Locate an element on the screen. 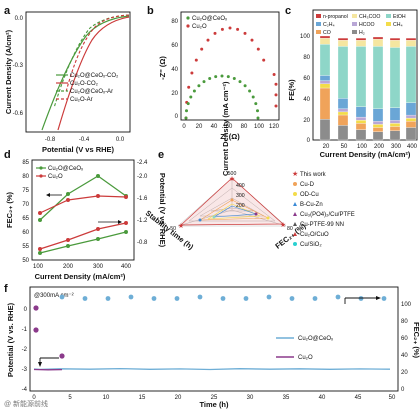 Image resolution: width=420 pixels, height=409 pixels. panel-c-xtick: 100 is located at coordinates (362, 147).